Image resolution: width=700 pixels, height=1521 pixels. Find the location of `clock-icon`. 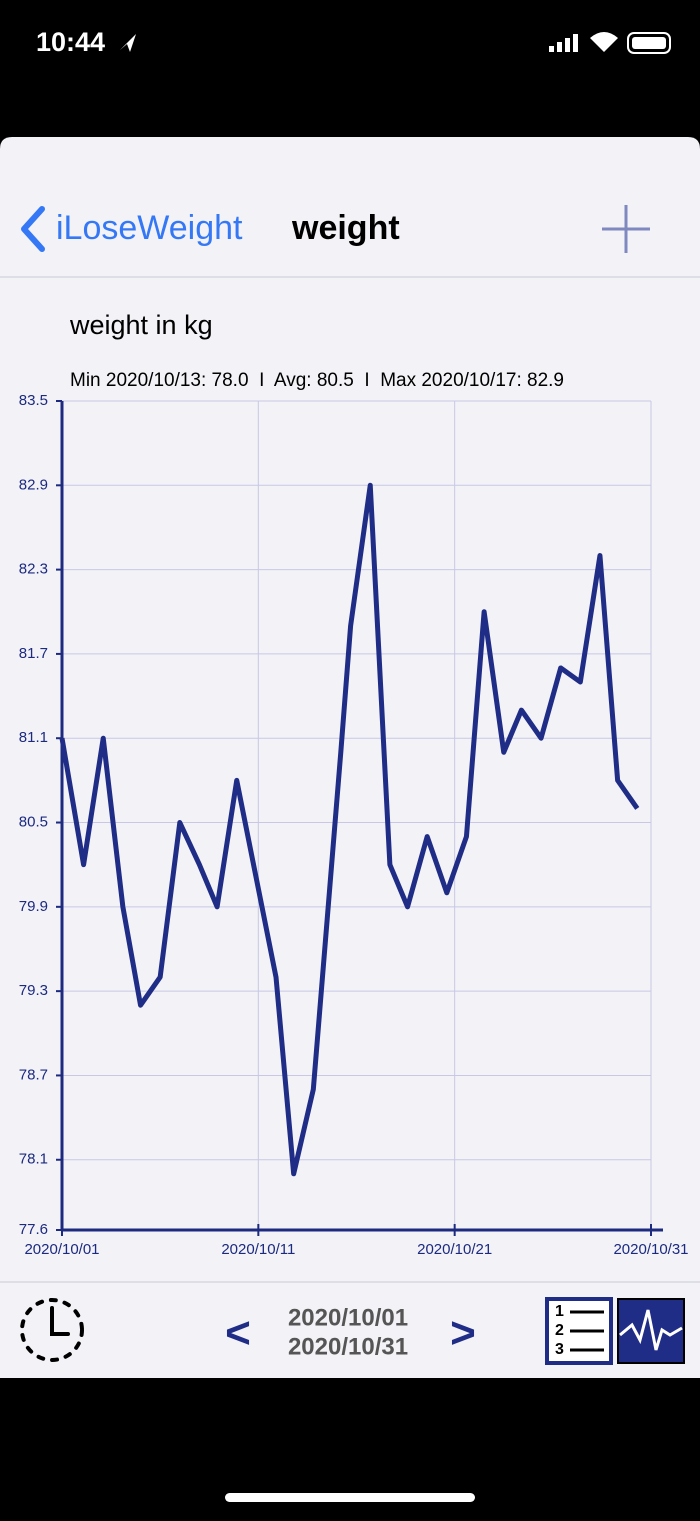

clock-icon is located at coordinates (52, 1330).